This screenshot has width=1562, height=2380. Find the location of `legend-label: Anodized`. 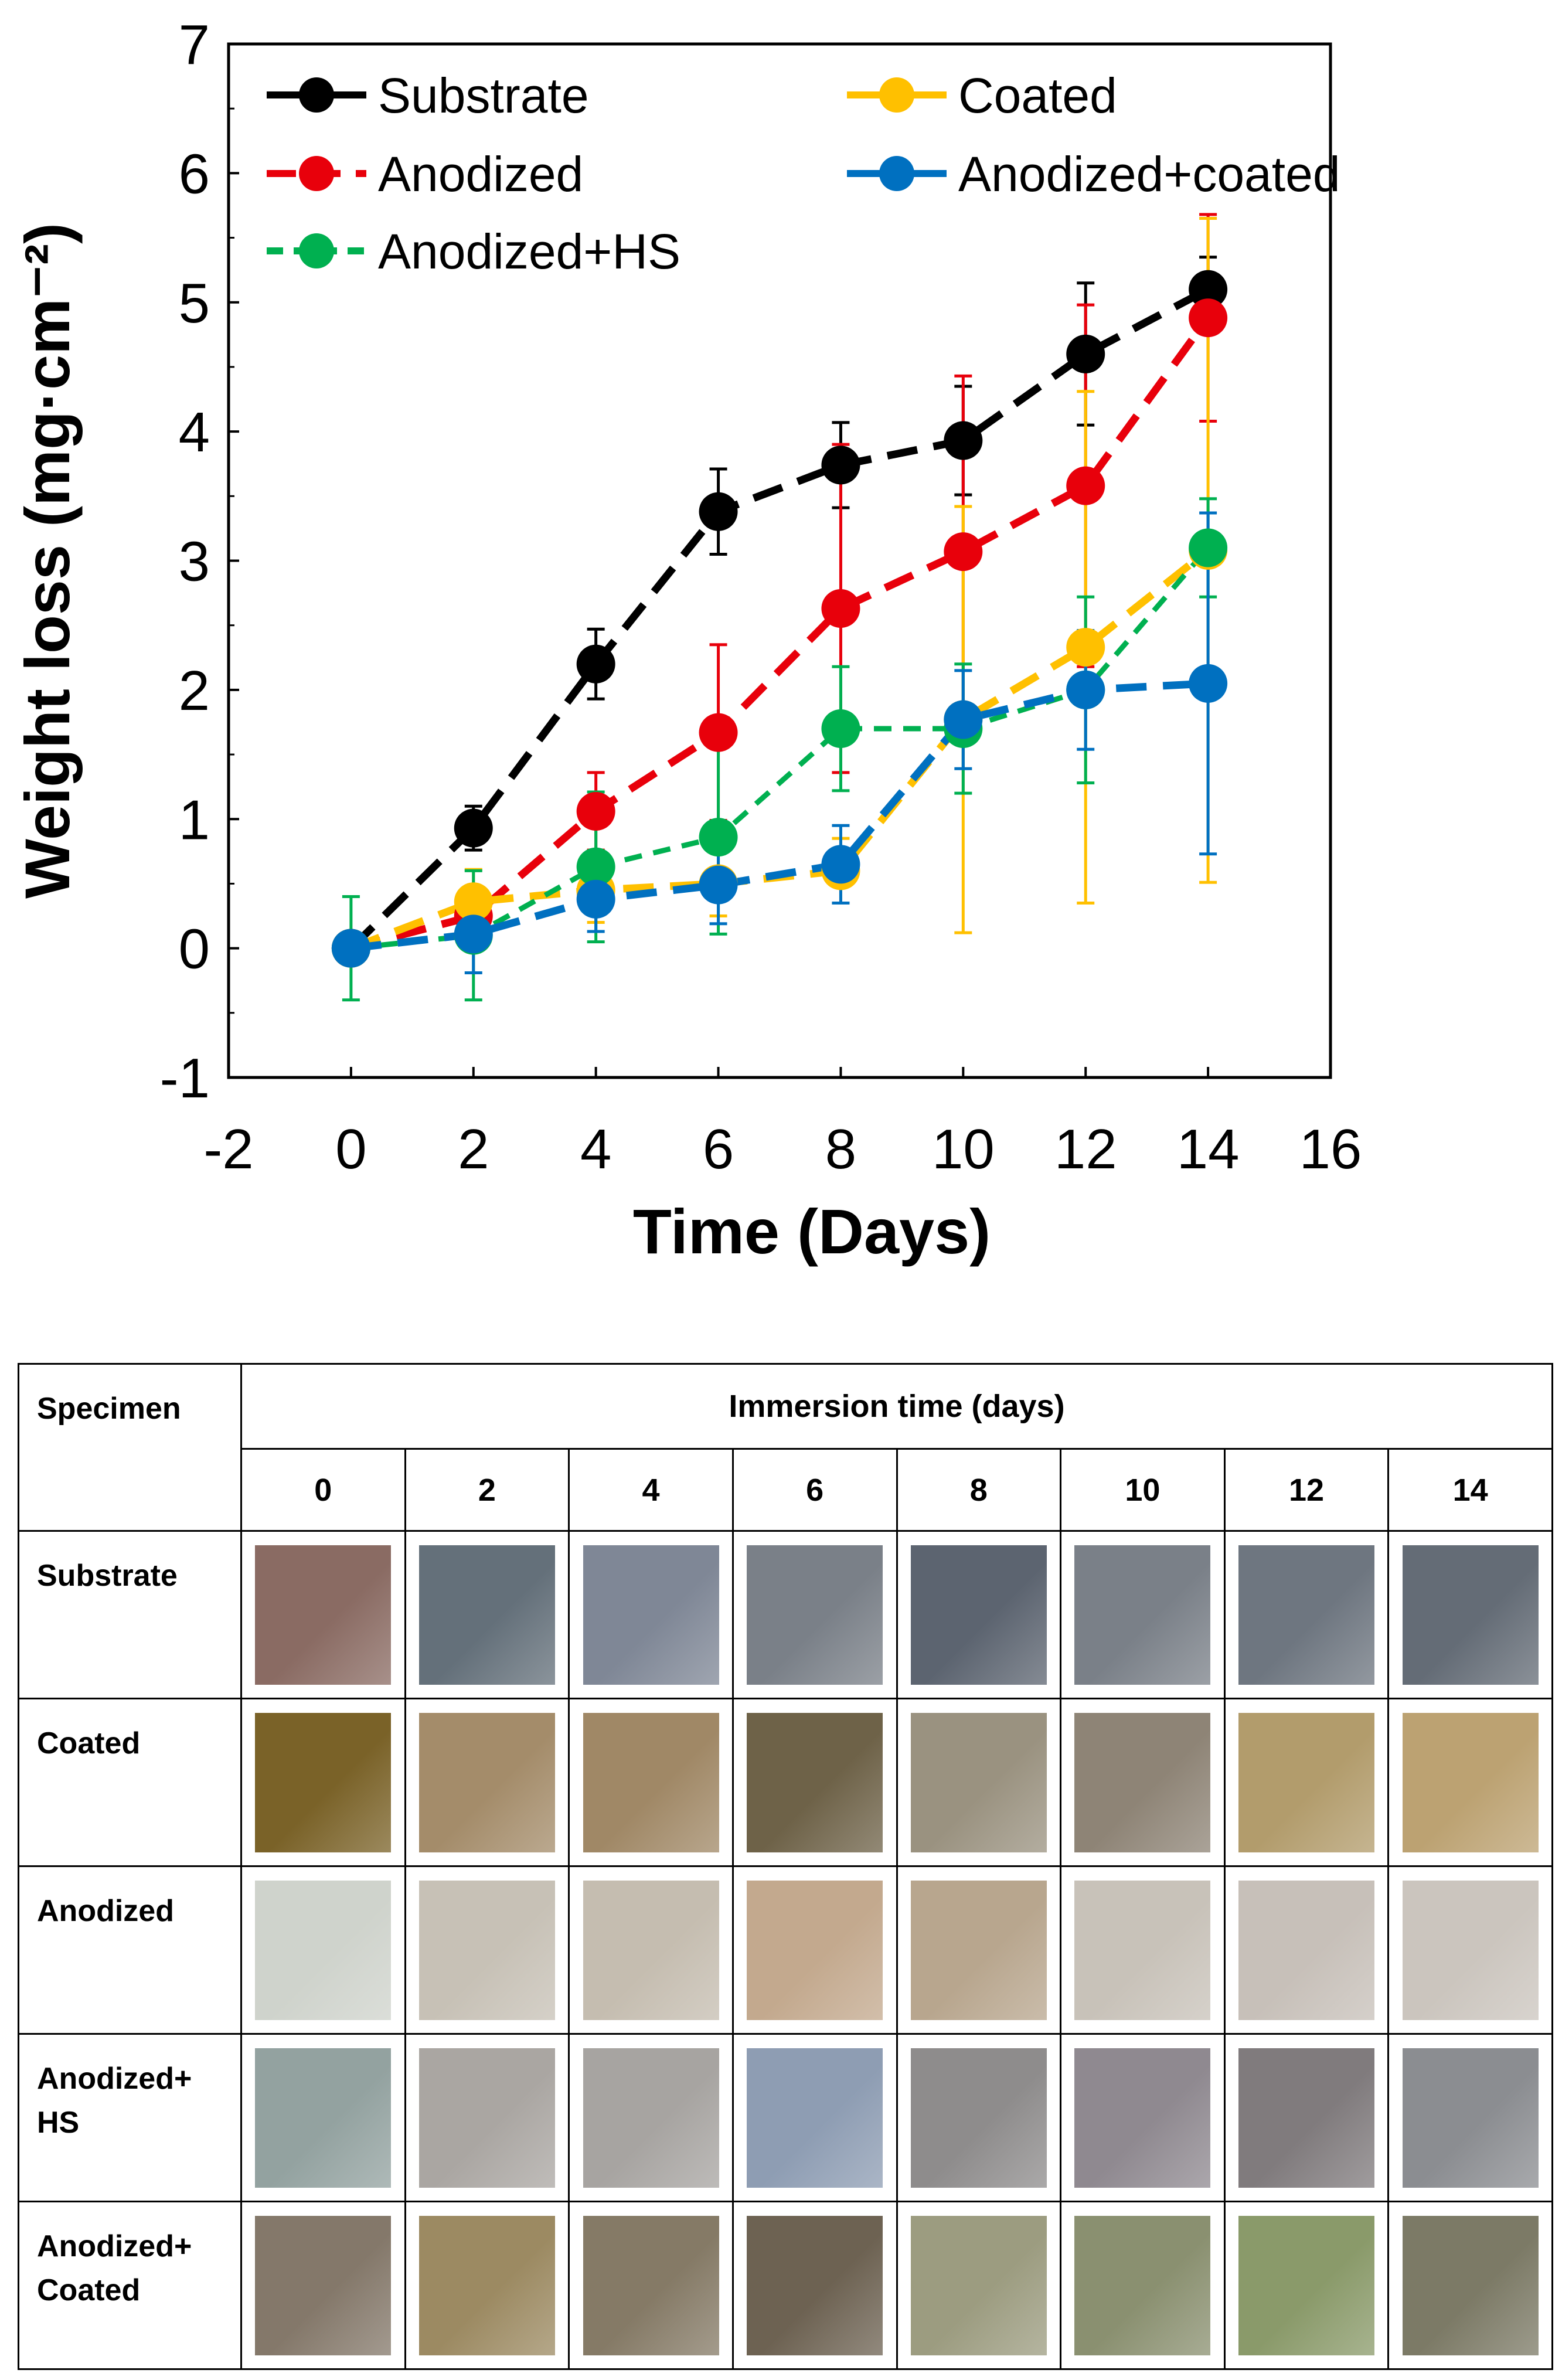

legend-label: Anodized is located at coordinates (480, 174).